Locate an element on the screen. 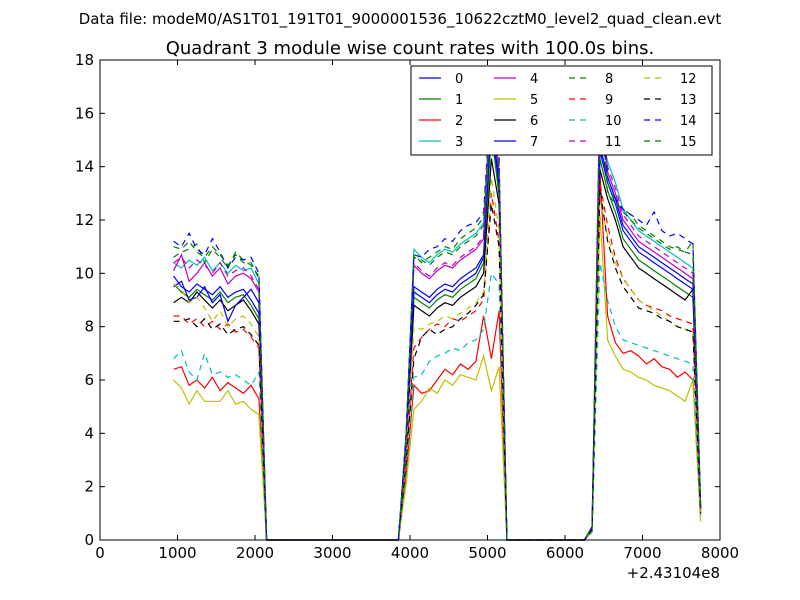 This screenshot has width=800, height=600. x-offset-label: +2.43104e8 is located at coordinates (673, 573).